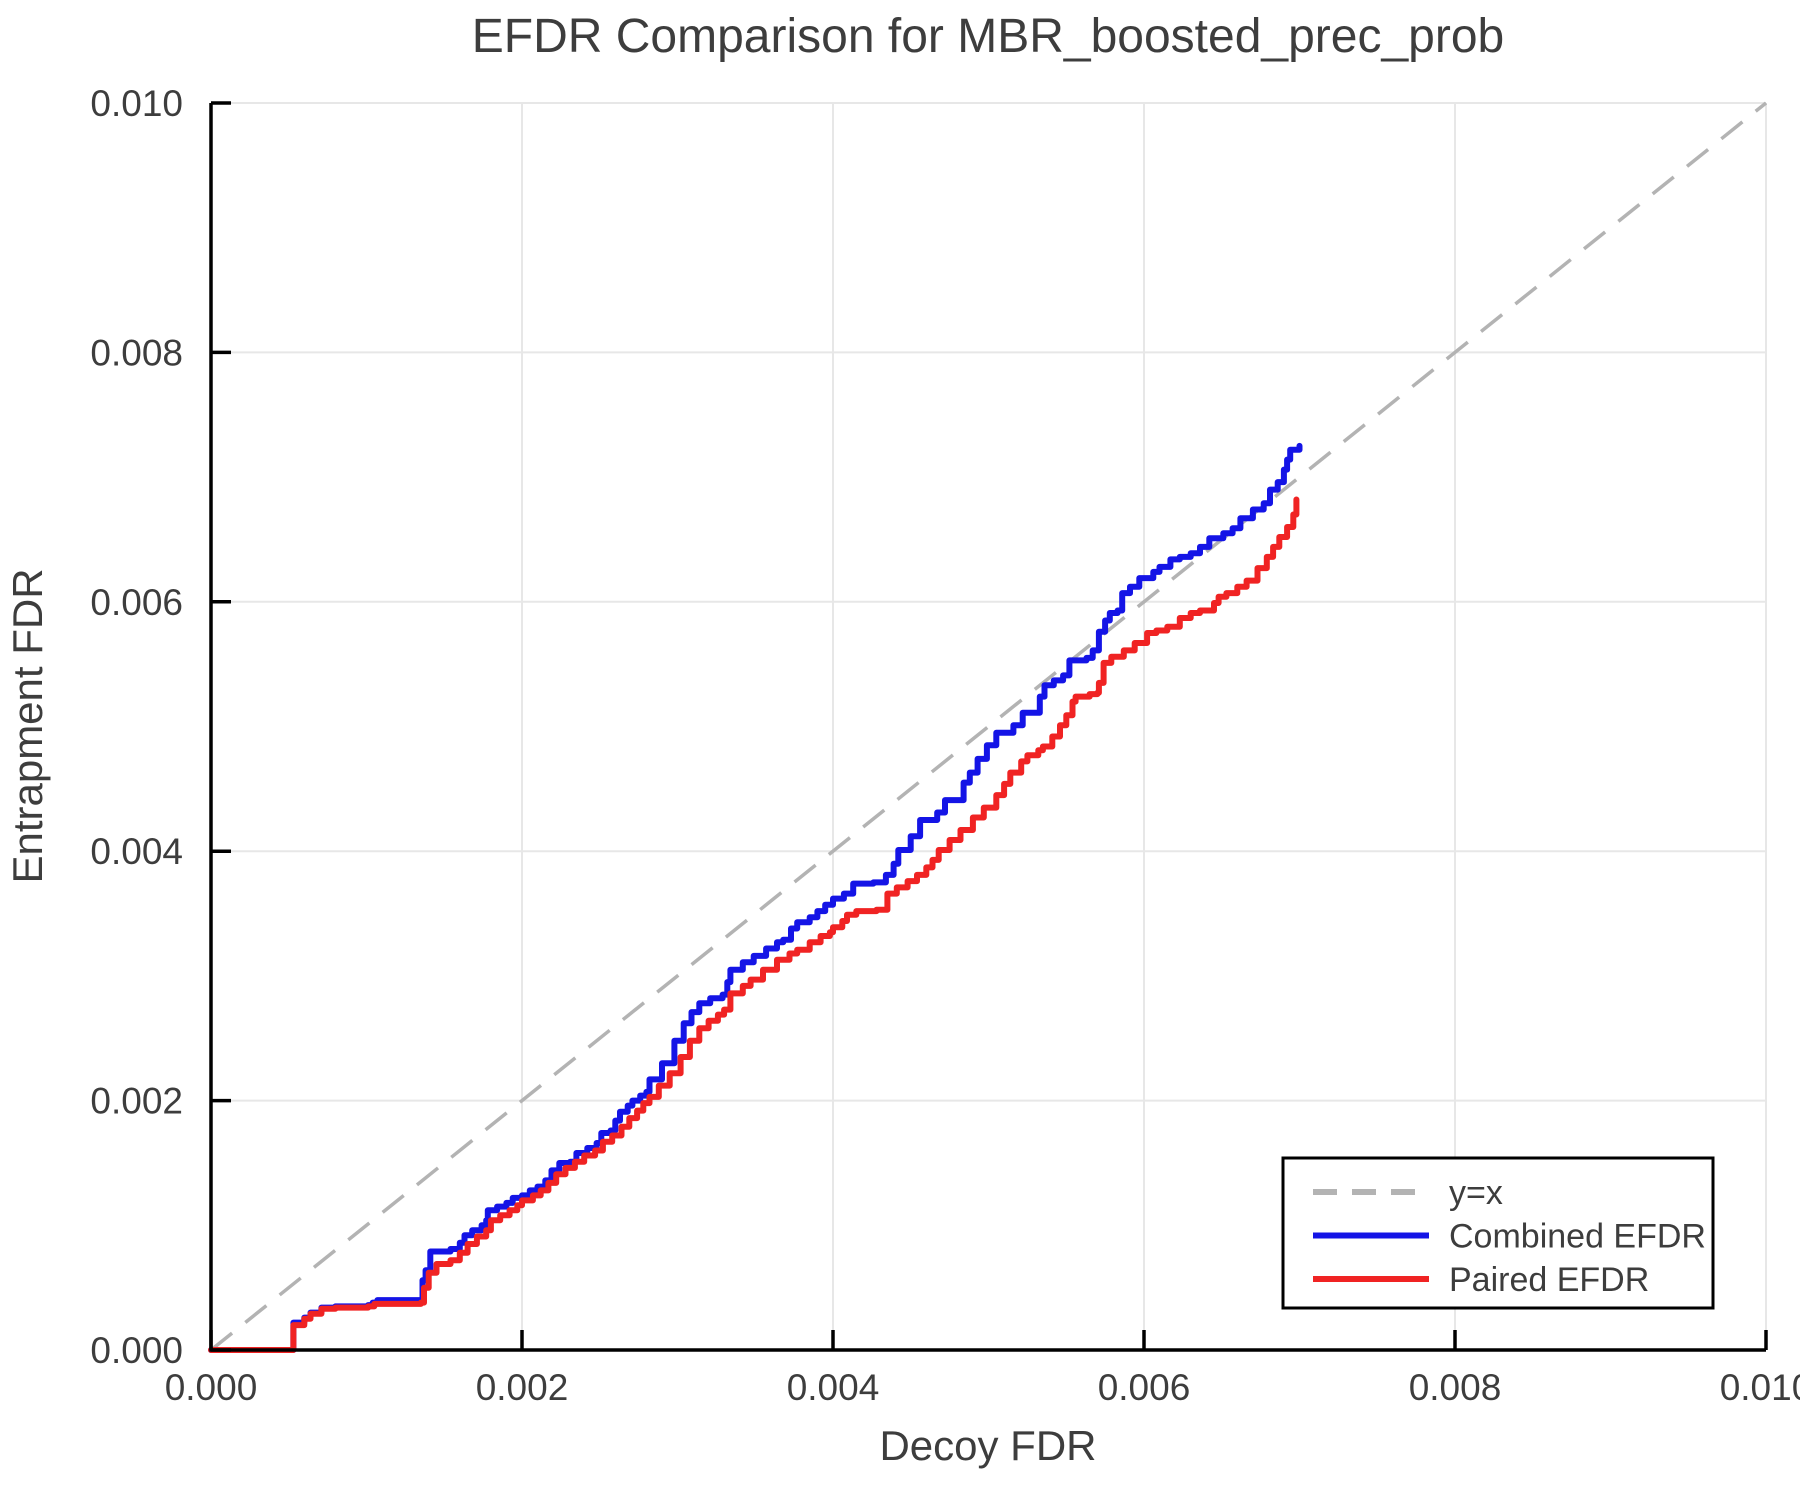  Describe the element at coordinates (833, 1387) in the screenshot. I see `x-tick-label: 0.004` at that location.